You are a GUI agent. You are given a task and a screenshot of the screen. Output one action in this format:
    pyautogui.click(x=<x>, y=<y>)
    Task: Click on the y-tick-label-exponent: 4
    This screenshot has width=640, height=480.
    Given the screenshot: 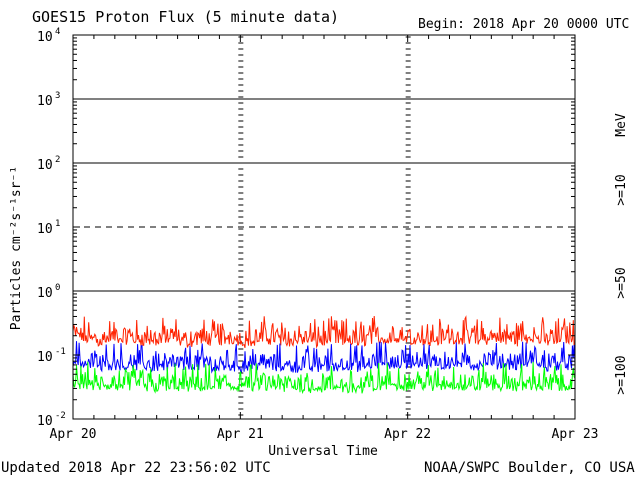 What is the action you would take?
    pyautogui.click(x=57, y=32)
    